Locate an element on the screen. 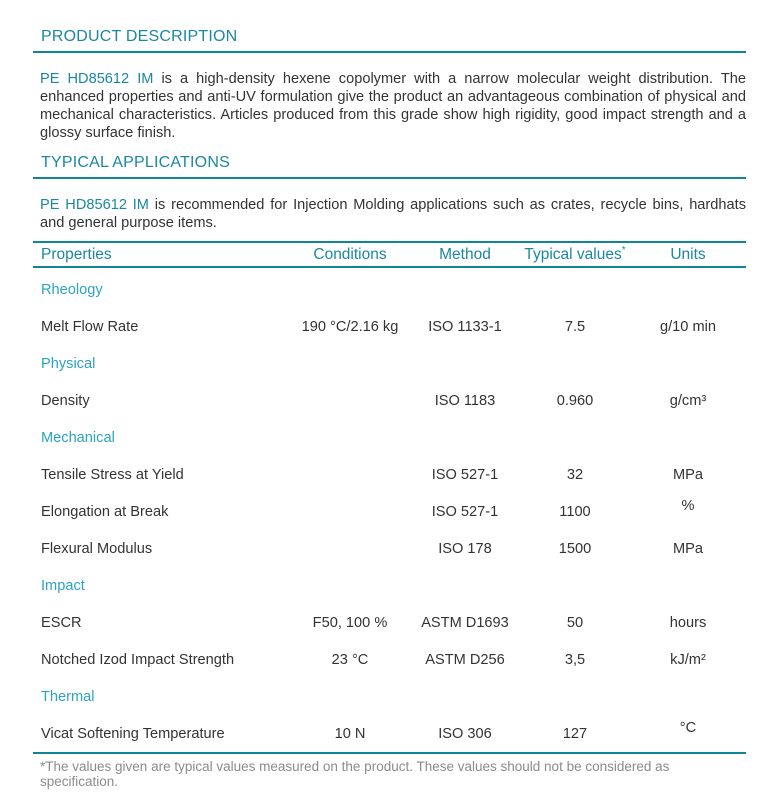 The image size is (776, 805). typical-applications-heading: TYPICAL APPLICATIONS is located at coordinates (389, 166).